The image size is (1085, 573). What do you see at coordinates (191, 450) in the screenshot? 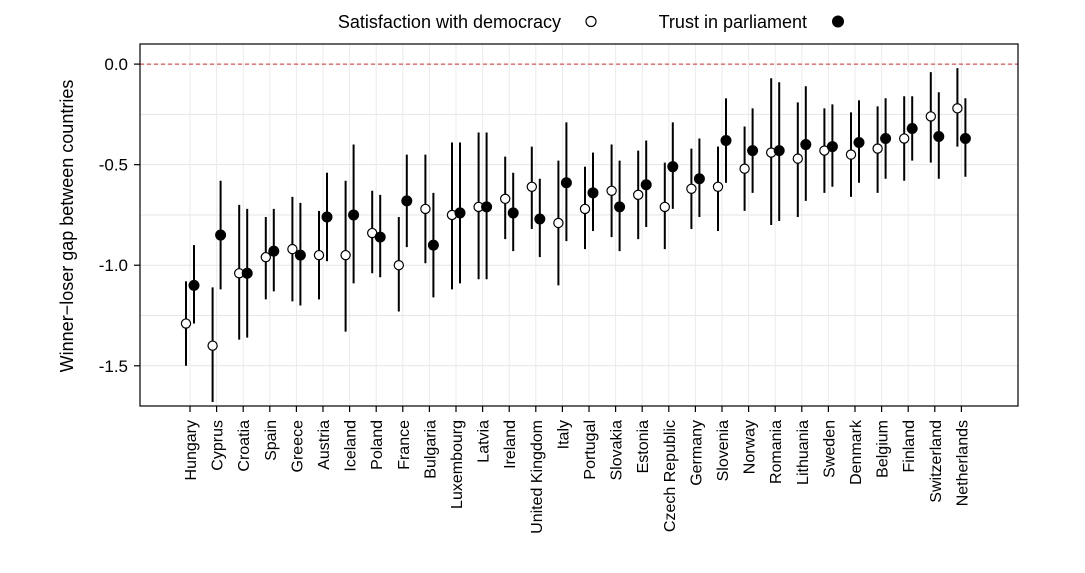
I see `x-tick-label-hungary: Hungary` at bounding box center [191, 450].